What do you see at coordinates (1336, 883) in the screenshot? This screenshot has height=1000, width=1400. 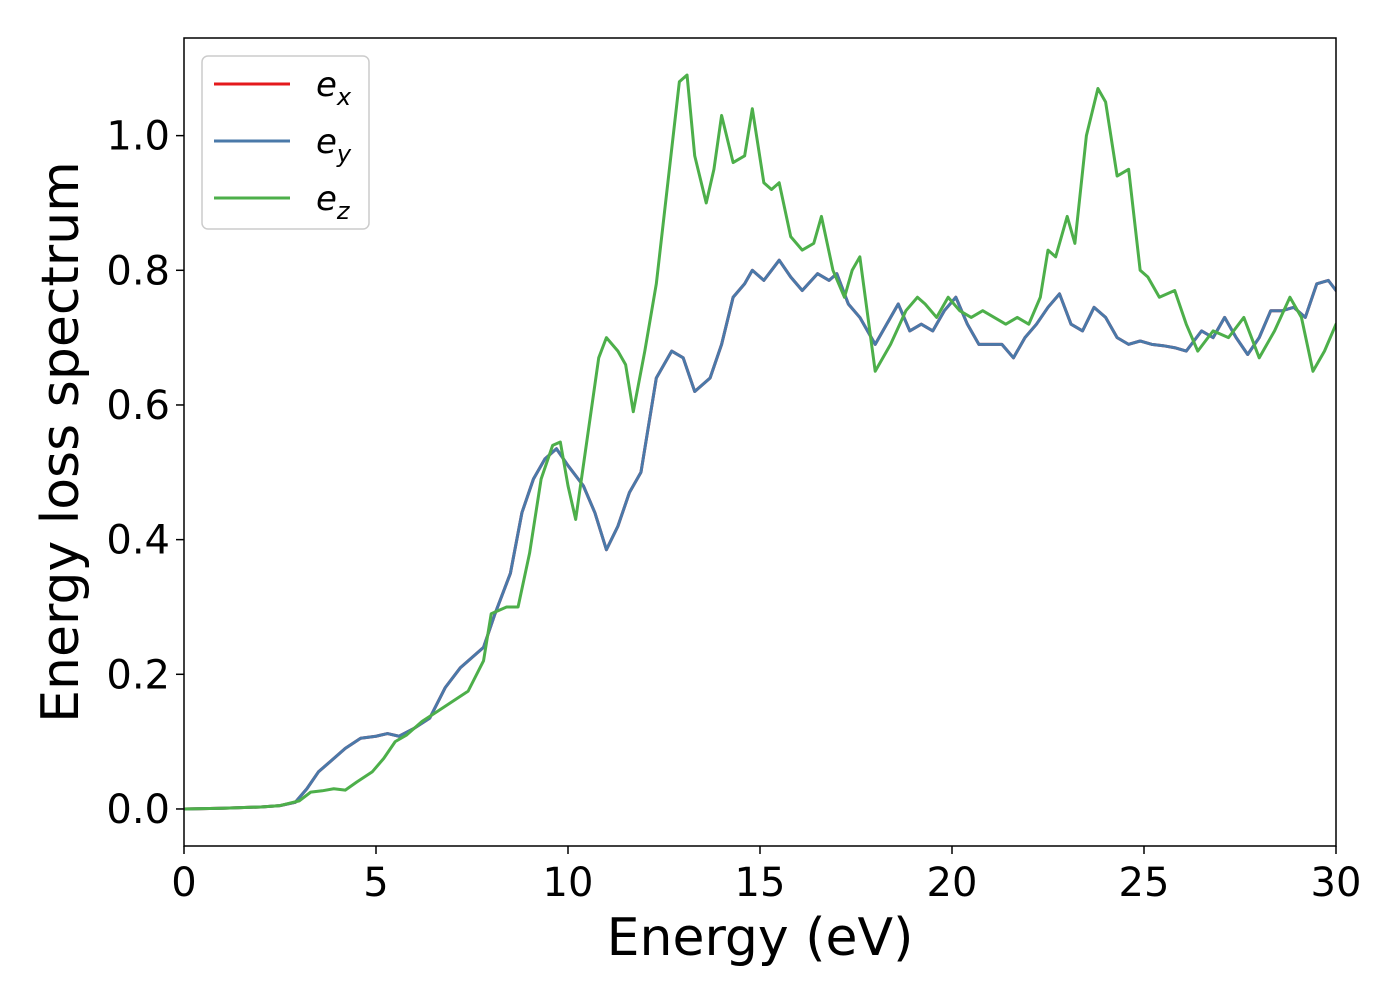 I see `x-tick-label: 30` at bounding box center [1336, 883].